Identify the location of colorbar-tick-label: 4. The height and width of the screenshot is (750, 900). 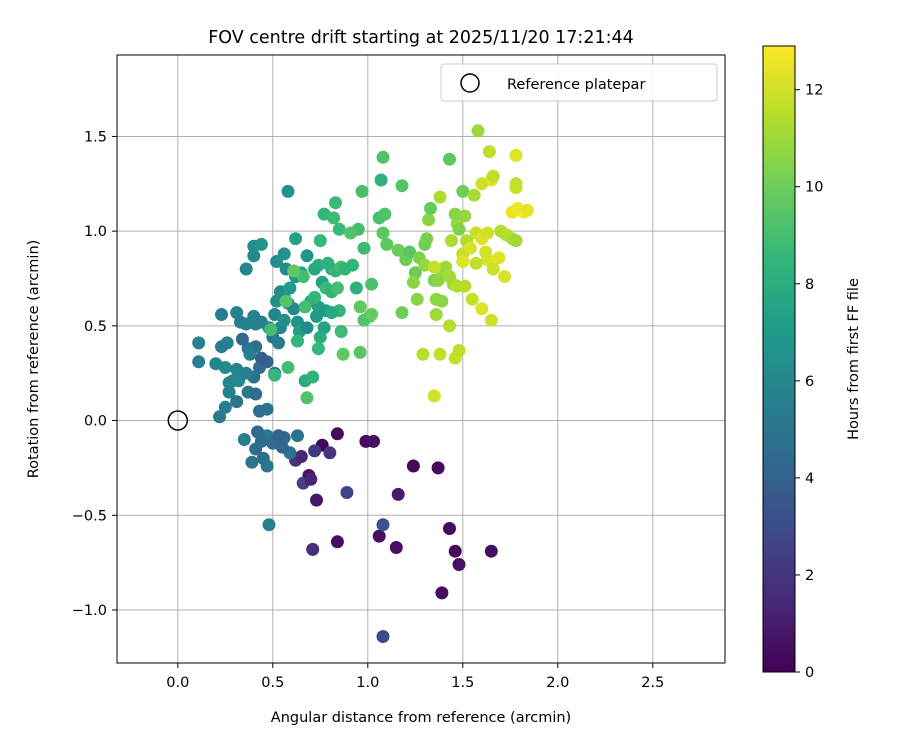
(809, 479).